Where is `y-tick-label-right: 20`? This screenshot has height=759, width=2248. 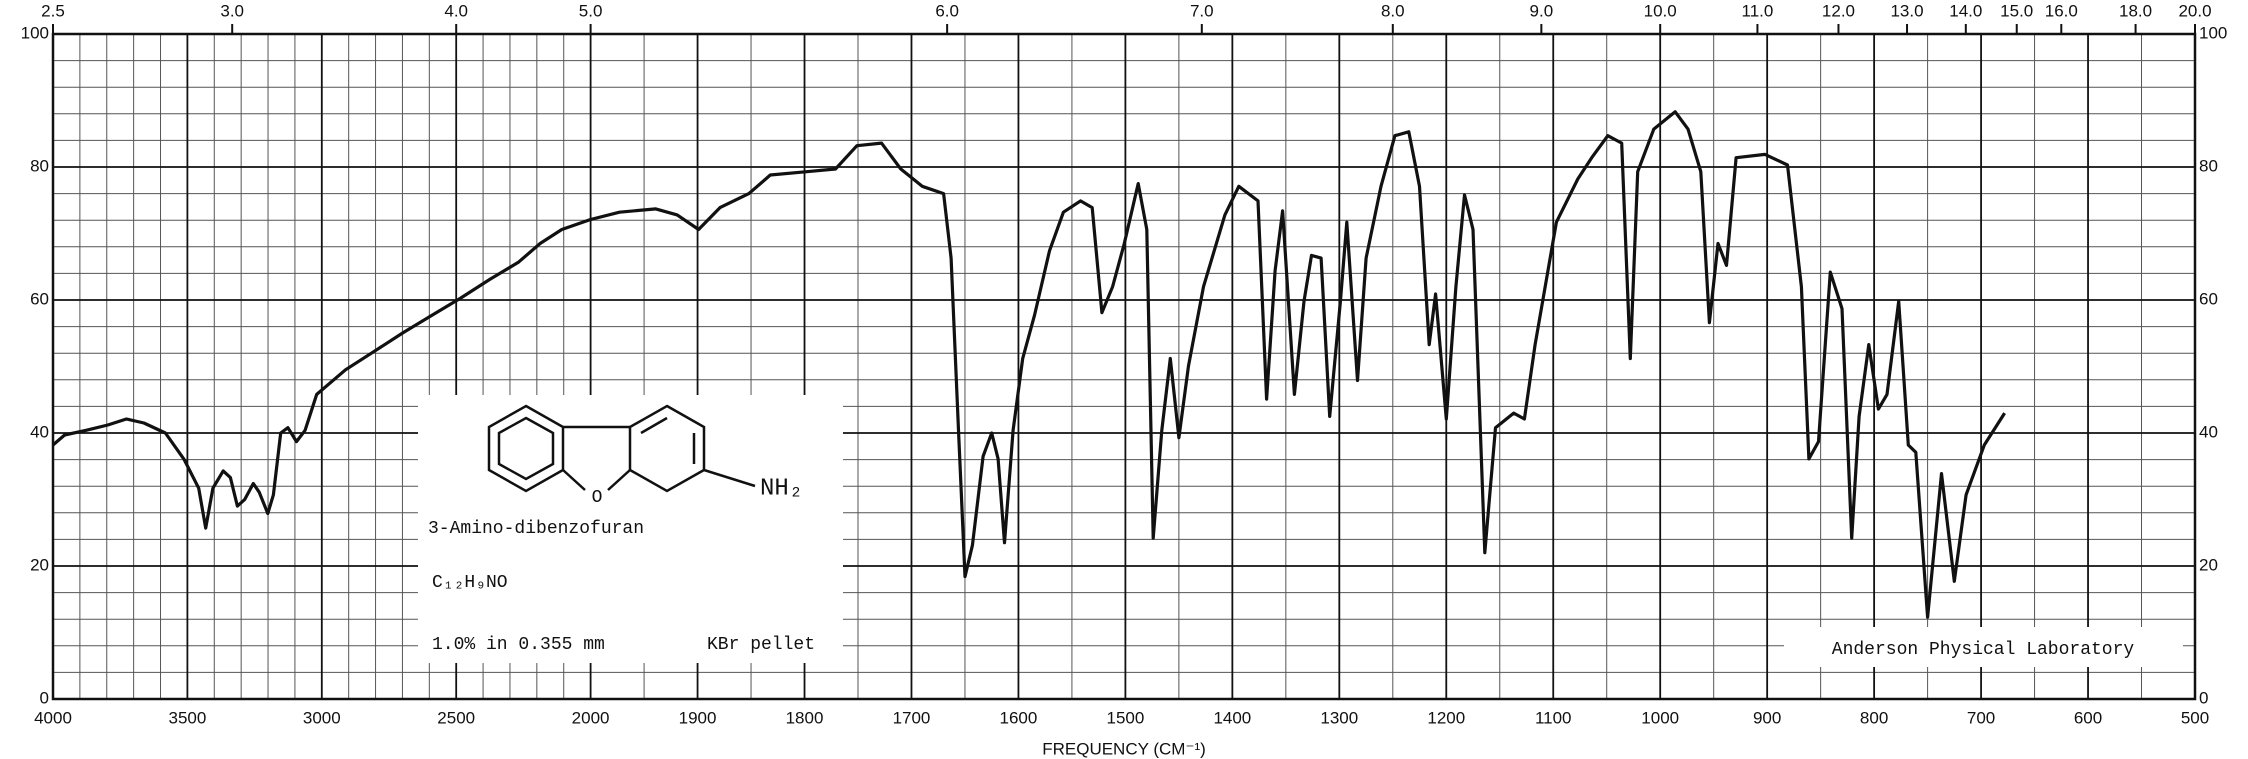
y-tick-label-right: 20 is located at coordinates (2208, 564).